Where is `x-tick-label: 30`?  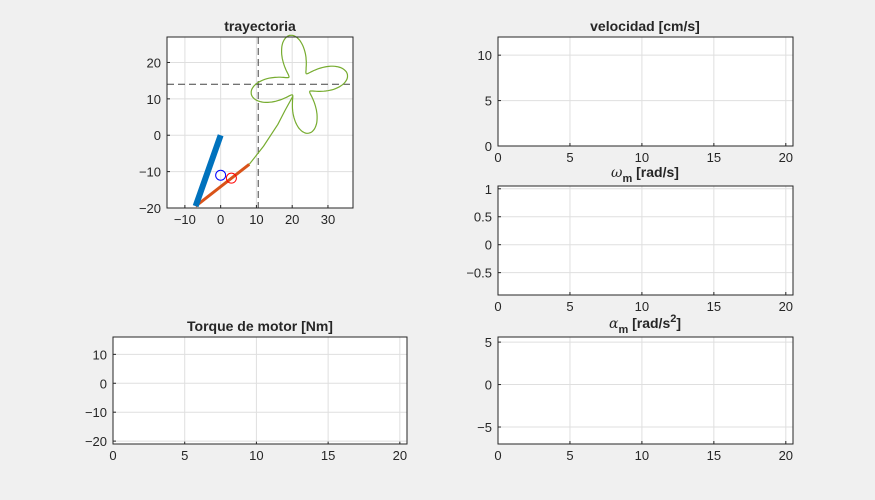
x-tick-label: 30 is located at coordinates (328, 219).